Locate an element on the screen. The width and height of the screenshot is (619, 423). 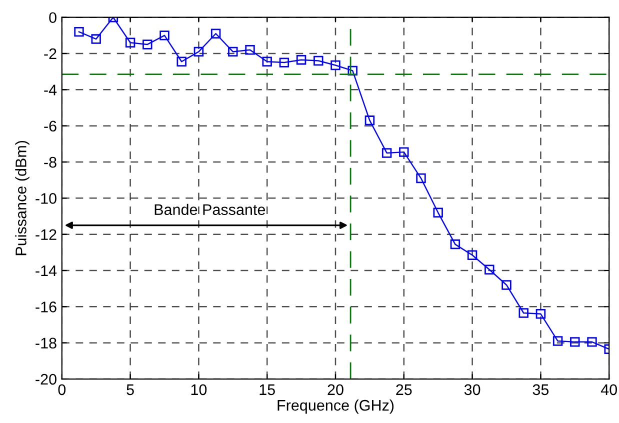
y-tick-label: -14 is located at coordinates (46, 271).